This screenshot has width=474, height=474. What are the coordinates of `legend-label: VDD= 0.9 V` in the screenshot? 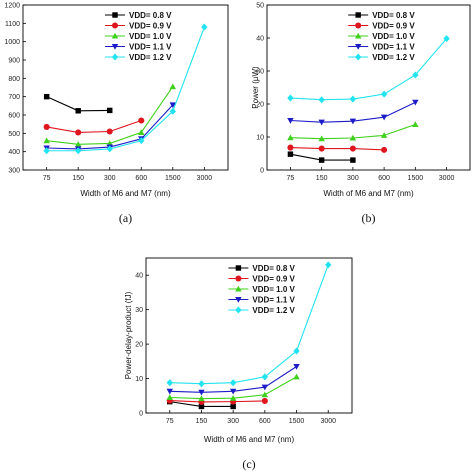 It's located at (393, 26).